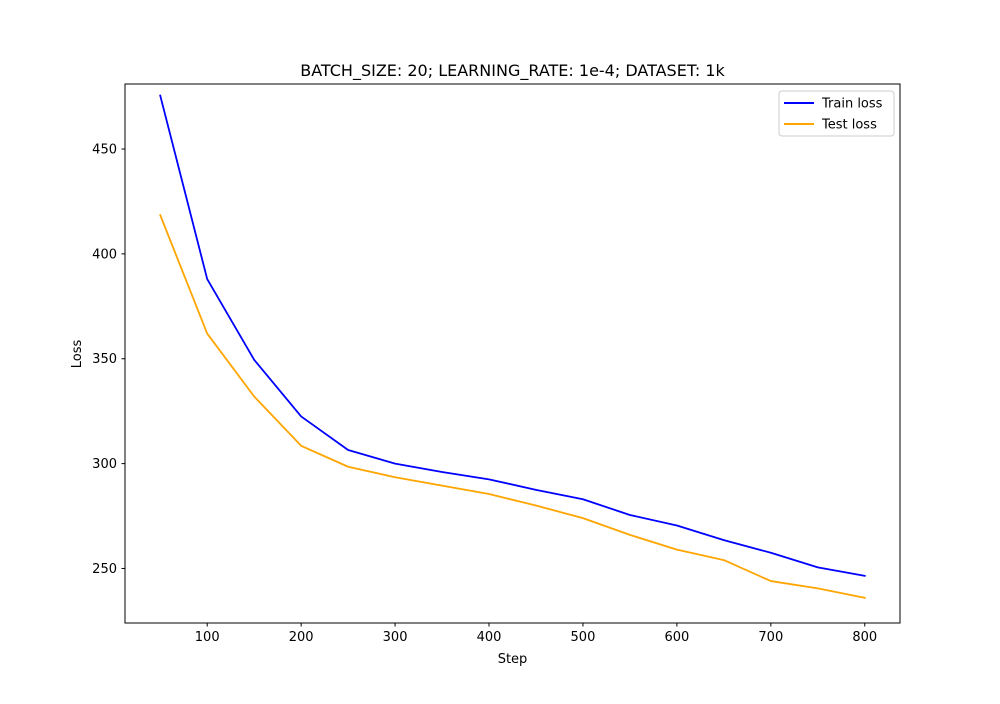  I want to click on x-axis-label: Step, so click(513, 659).